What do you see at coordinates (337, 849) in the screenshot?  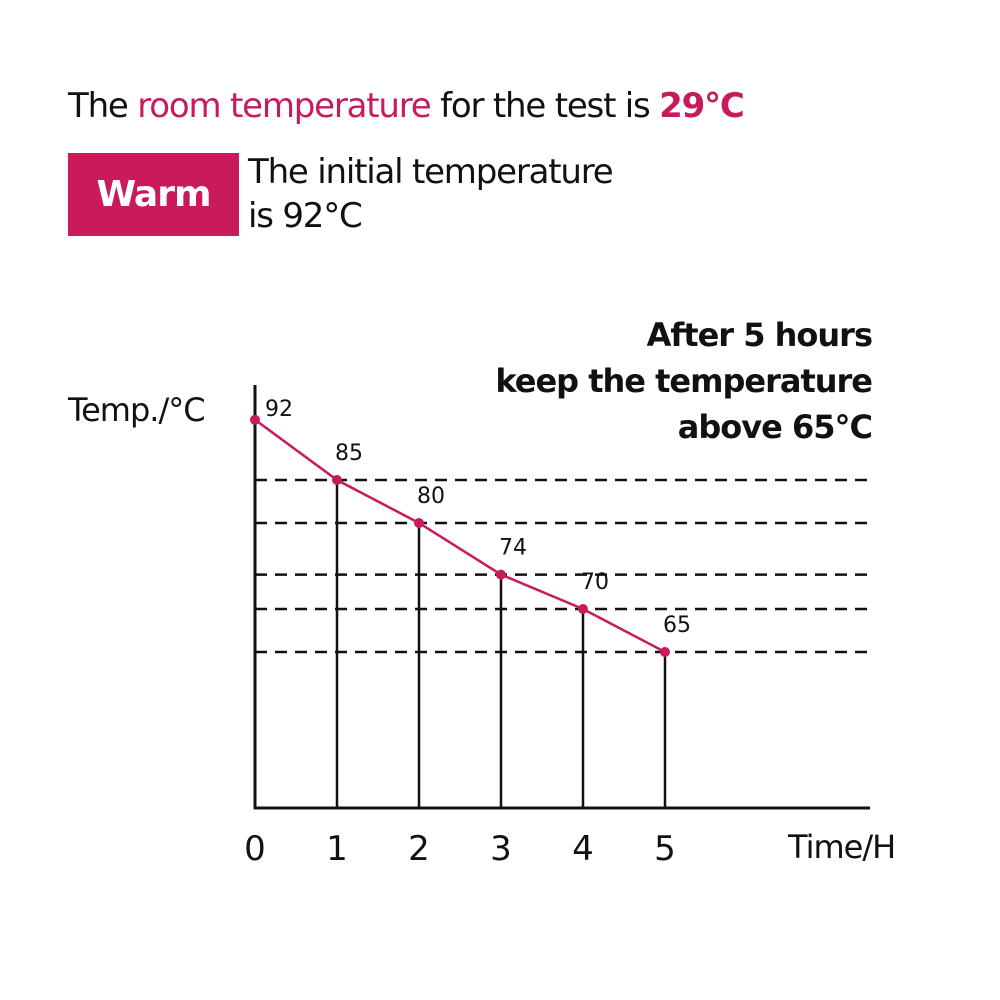 I see `x-tick-label: 1` at bounding box center [337, 849].